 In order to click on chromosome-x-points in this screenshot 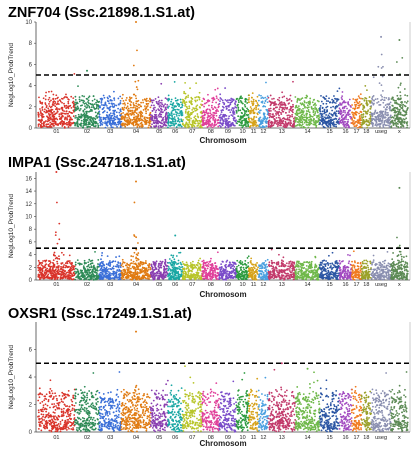, I will do `click(399, 84)`.